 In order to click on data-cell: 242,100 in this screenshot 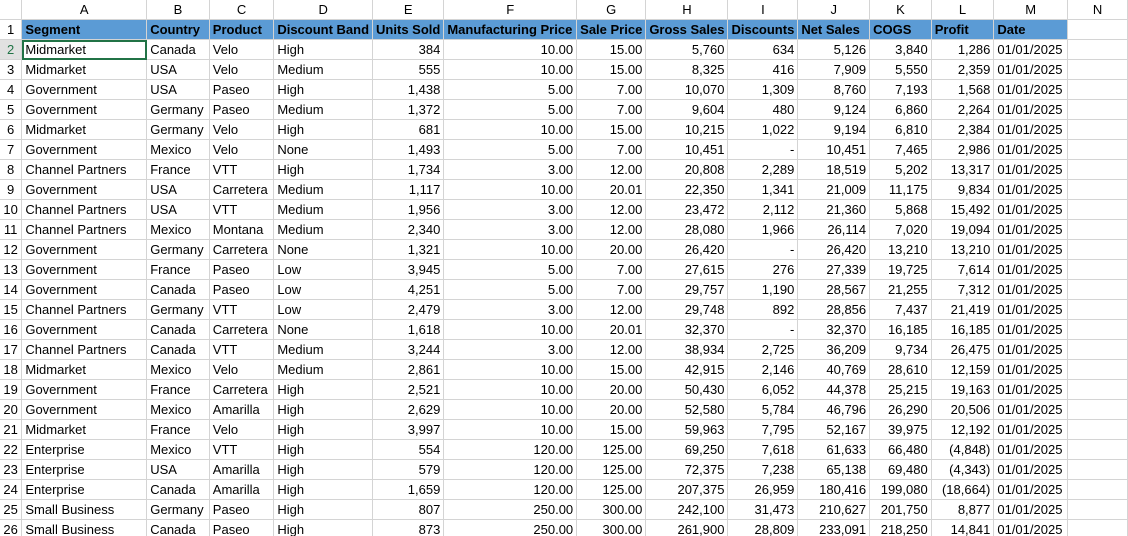, I will do `click(687, 509)`.